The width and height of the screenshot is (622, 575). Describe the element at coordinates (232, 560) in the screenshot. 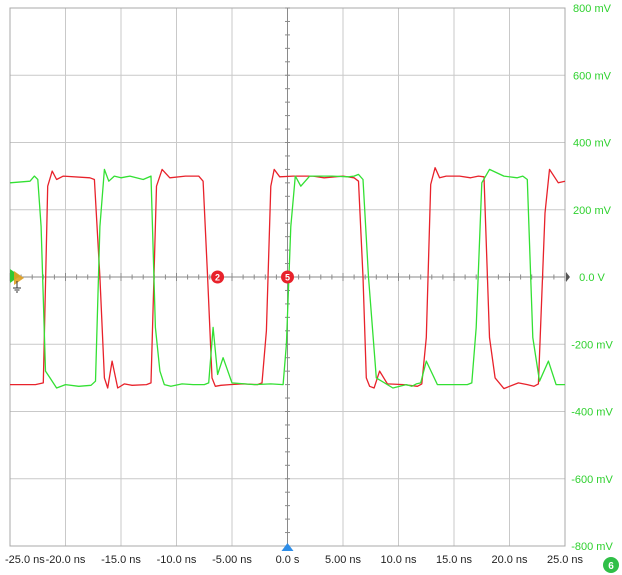

I see `x-tick-label: -5.00 ns` at that location.